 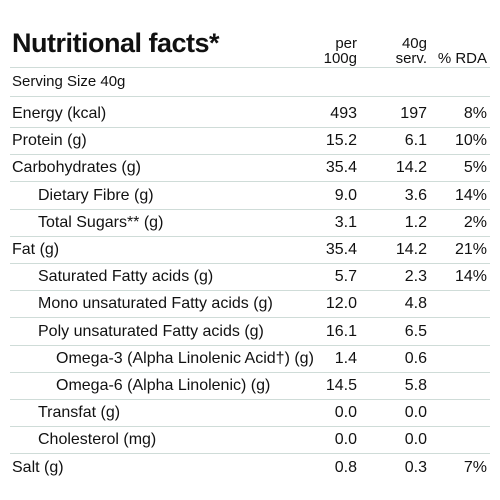 What do you see at coordinates (415, 277) in the screenshot?
I see `row-value: 2.3` at bounding box center [415, 277].